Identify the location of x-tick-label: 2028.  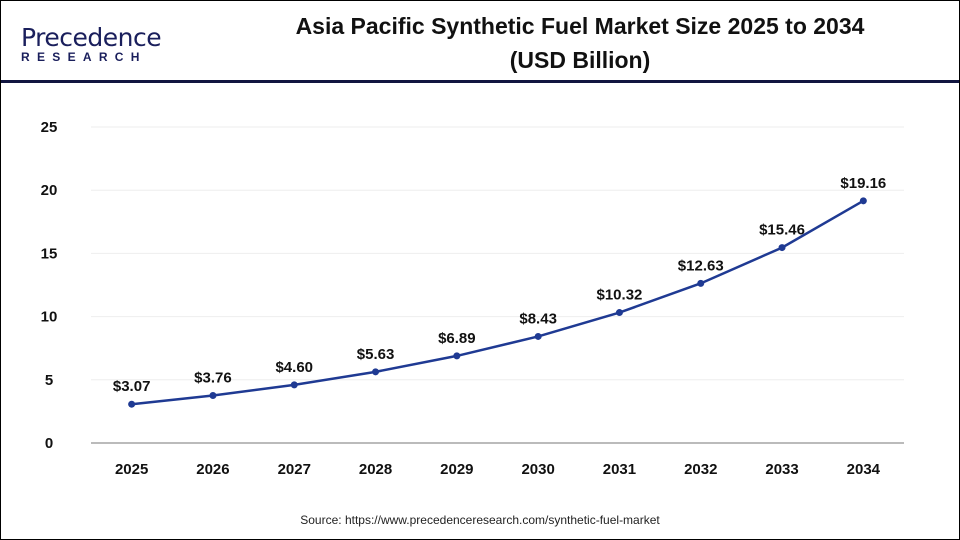
(375, 469).